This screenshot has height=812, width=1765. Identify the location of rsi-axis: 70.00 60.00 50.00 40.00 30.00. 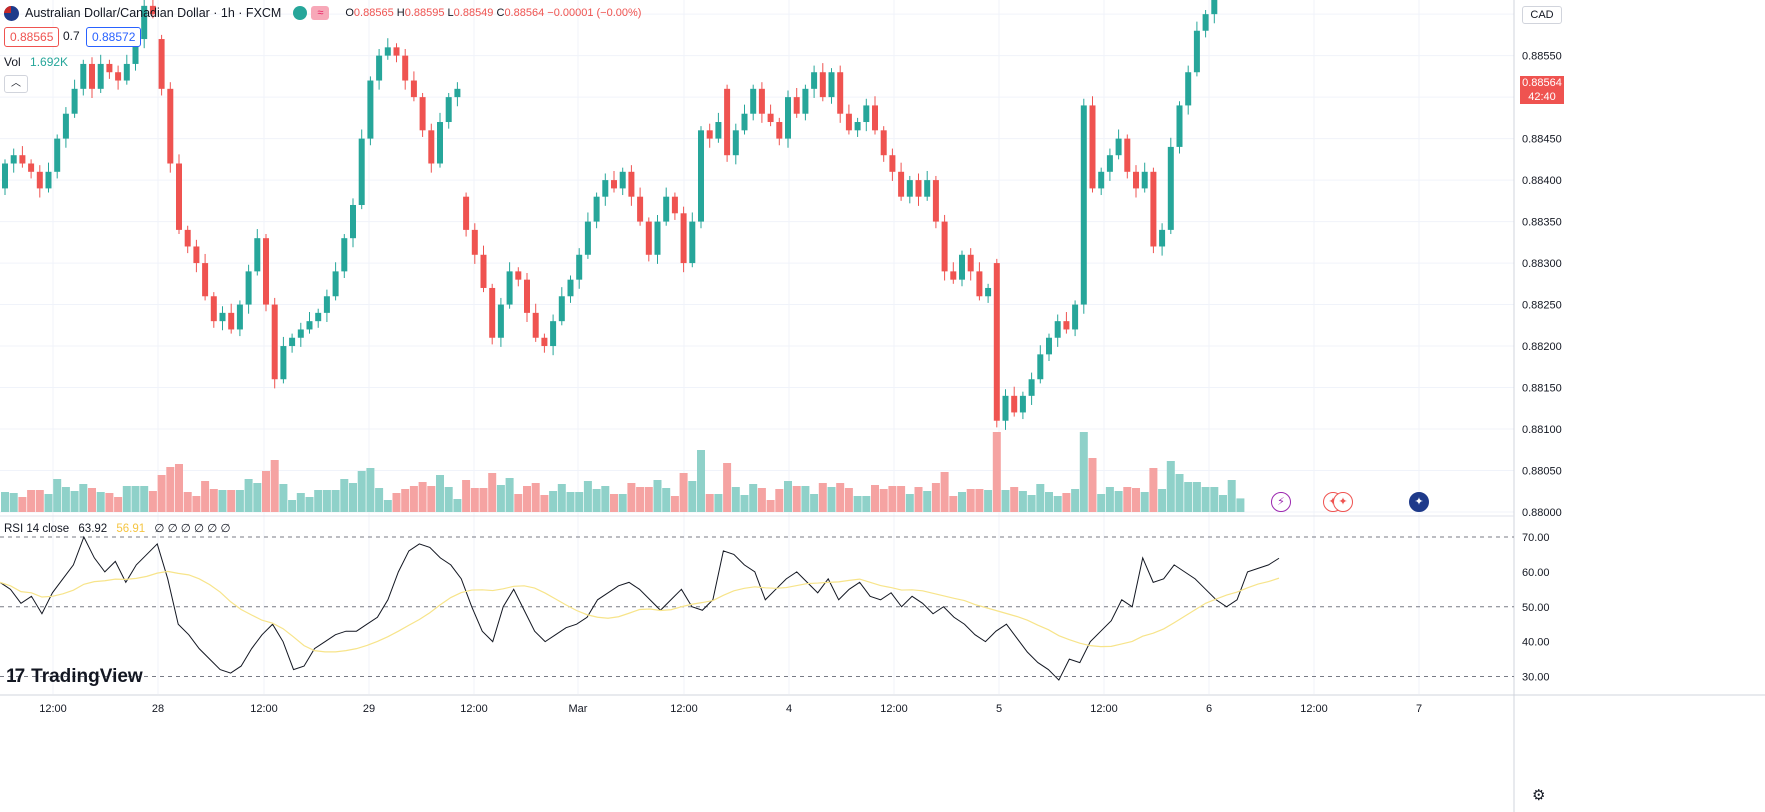
(1536, 608).